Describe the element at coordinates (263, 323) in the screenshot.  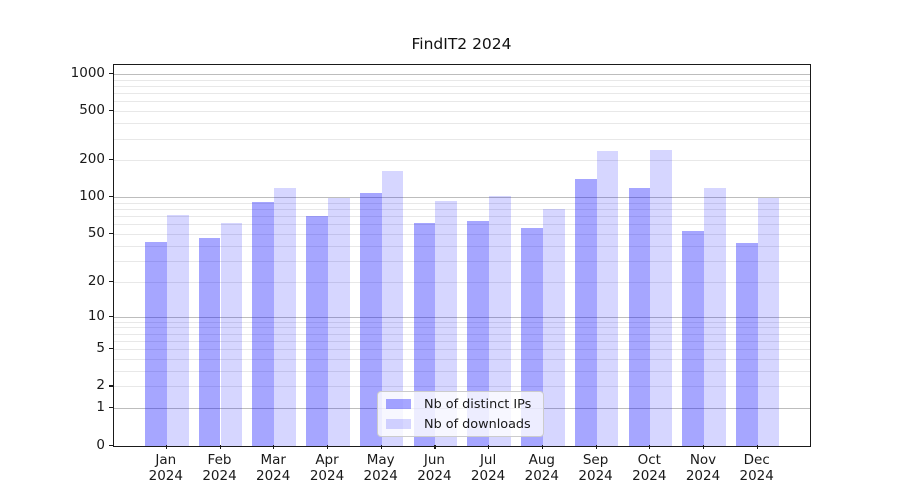
I see `bar-distinct-ips-mar` at that location.